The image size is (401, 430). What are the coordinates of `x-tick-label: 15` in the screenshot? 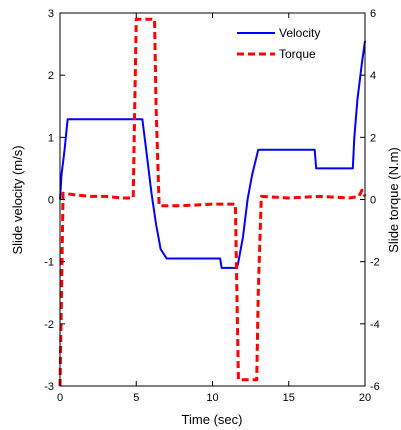 It's located at (289, 398).